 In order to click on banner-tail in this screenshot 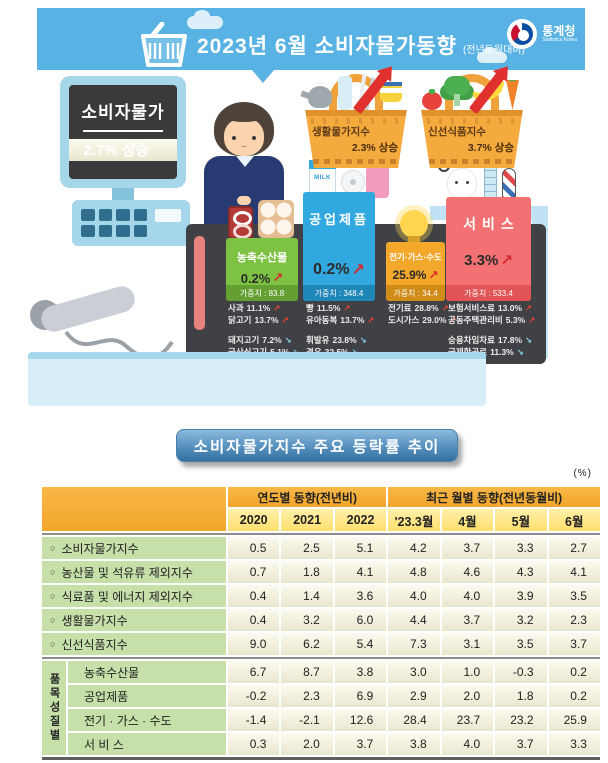, I will do `click(263, 76)`.